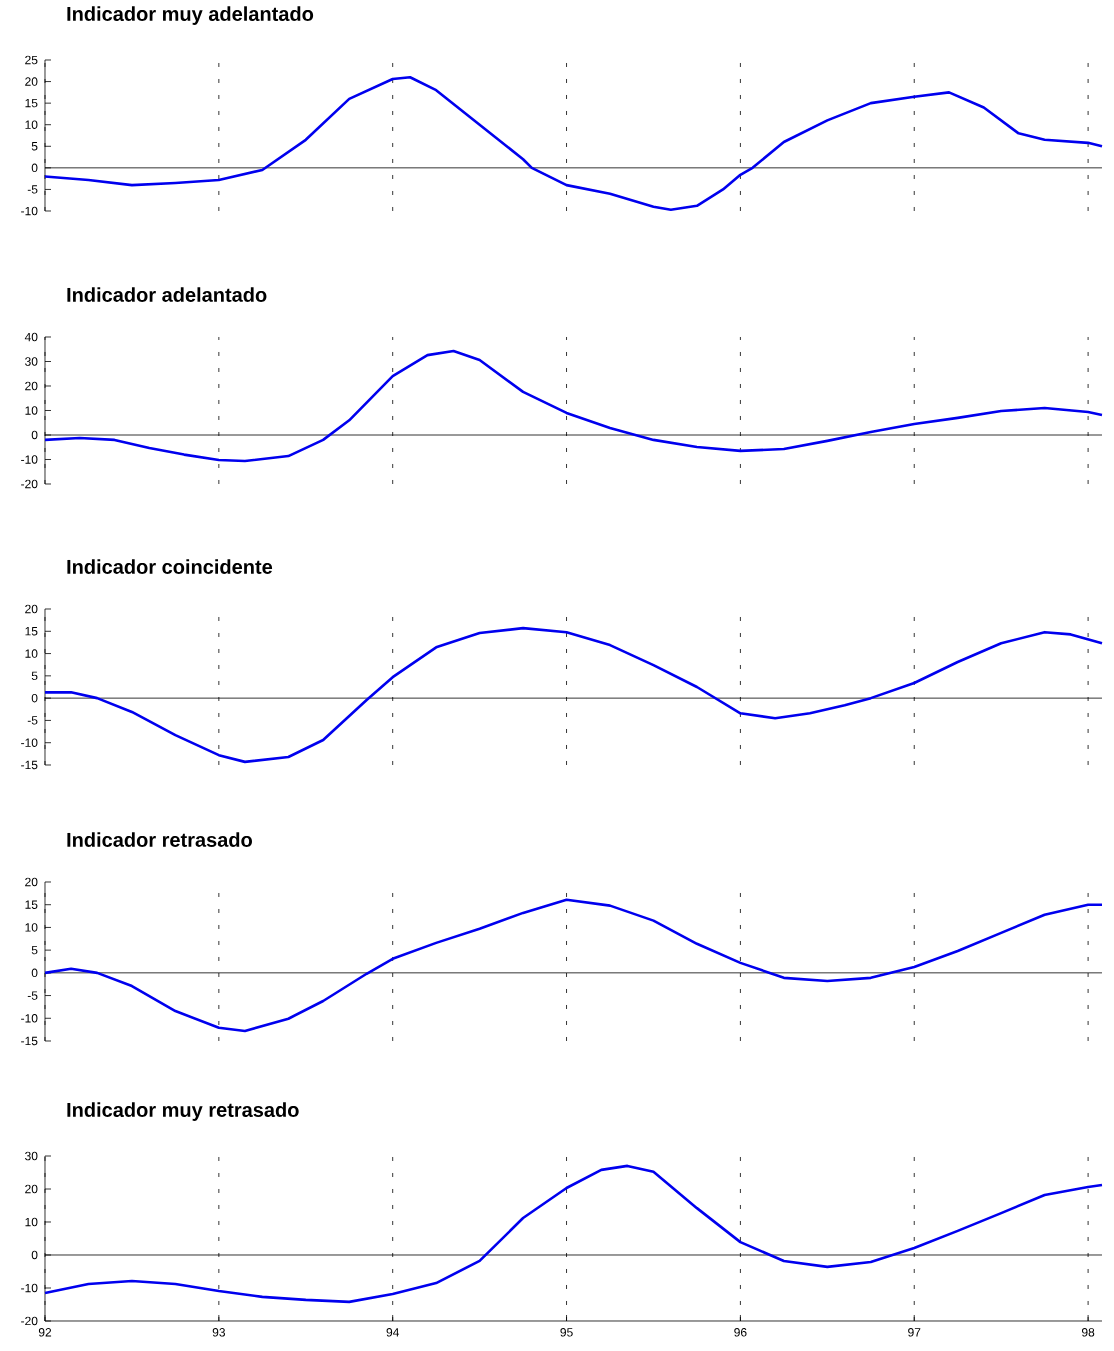  Describe the element at coordinates (393, 1332) in the screenshot. I see `x-tick-label: 94` at that location.